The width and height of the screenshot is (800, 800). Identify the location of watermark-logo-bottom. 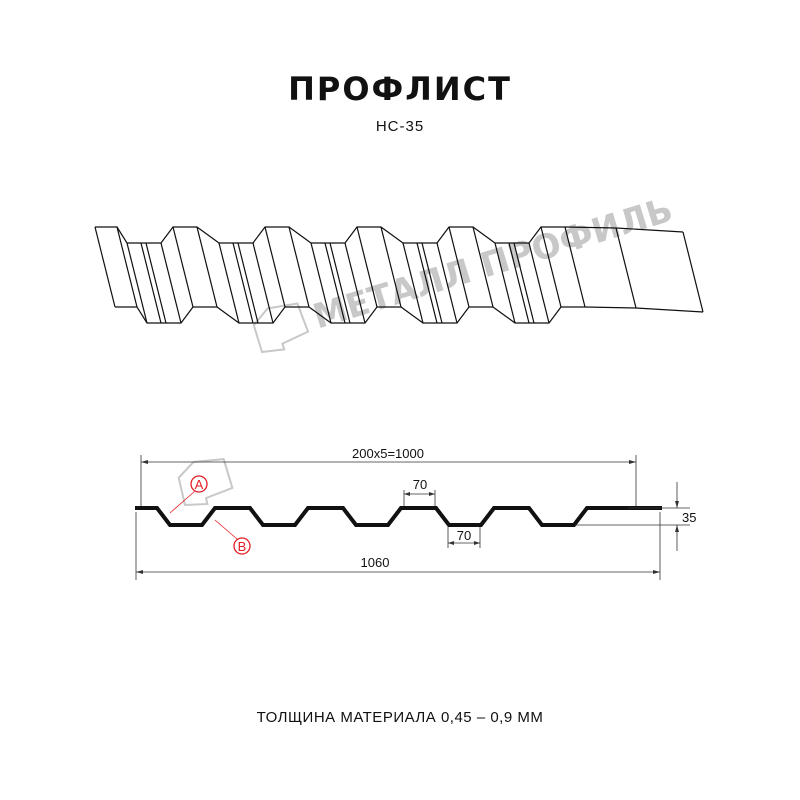
(205, 482).